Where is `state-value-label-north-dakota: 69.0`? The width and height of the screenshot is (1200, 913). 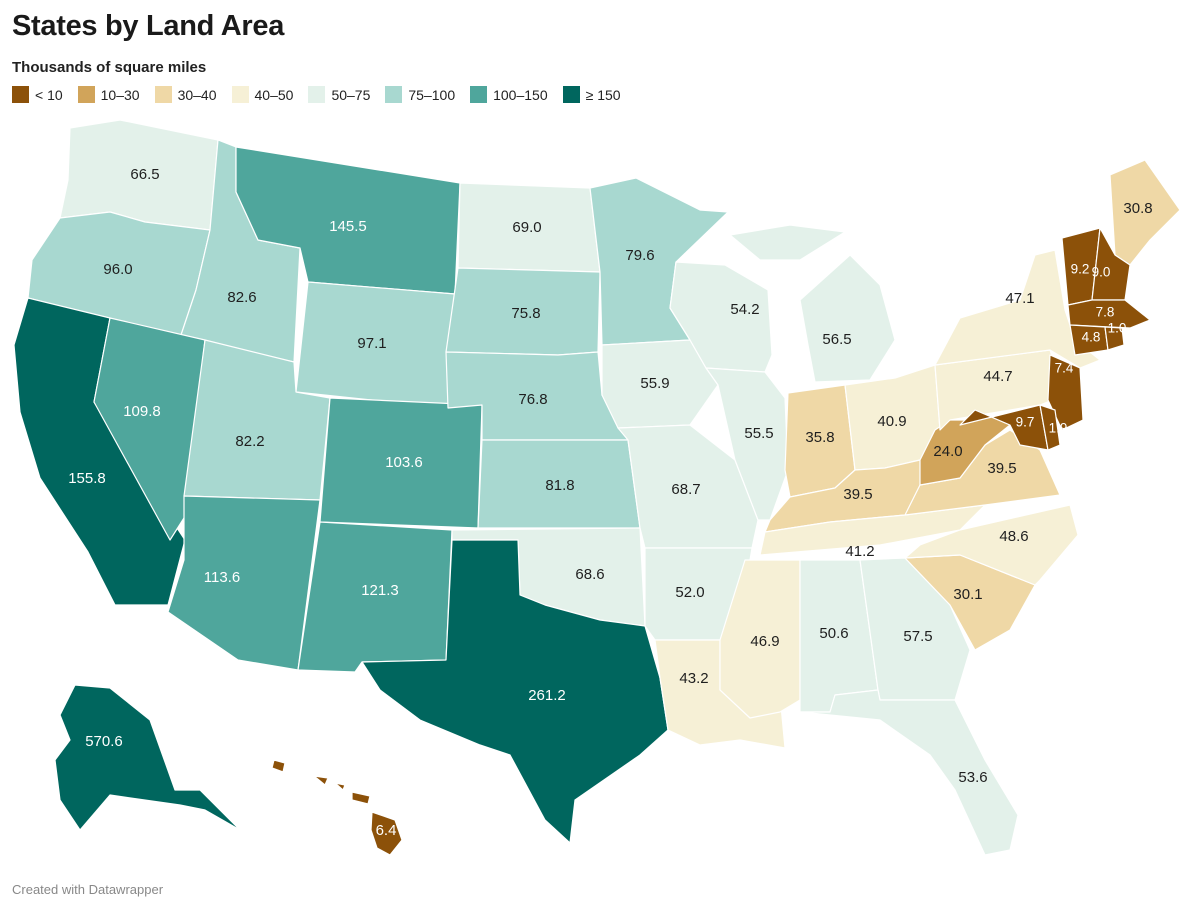
state-value-label-north-dakota: 69.0 is located at coordinates (526, 227).